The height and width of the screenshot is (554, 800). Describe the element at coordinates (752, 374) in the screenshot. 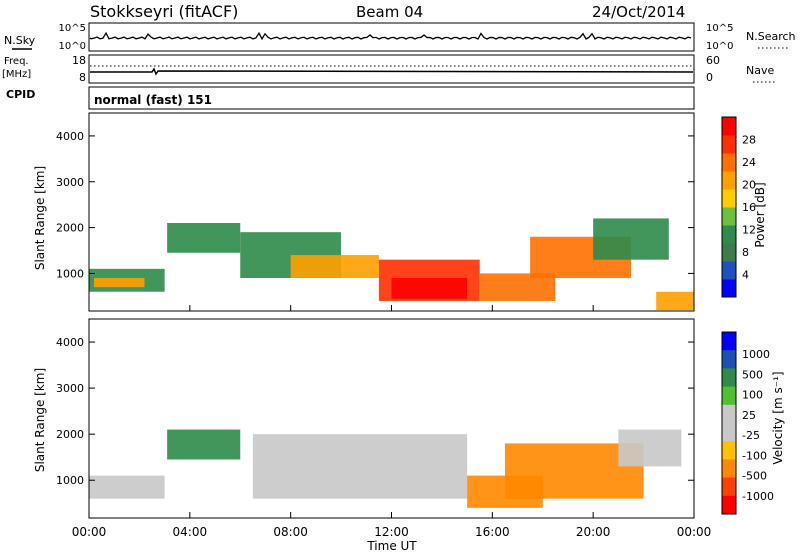

I see `colorbar-tick-label: 500` at that location.